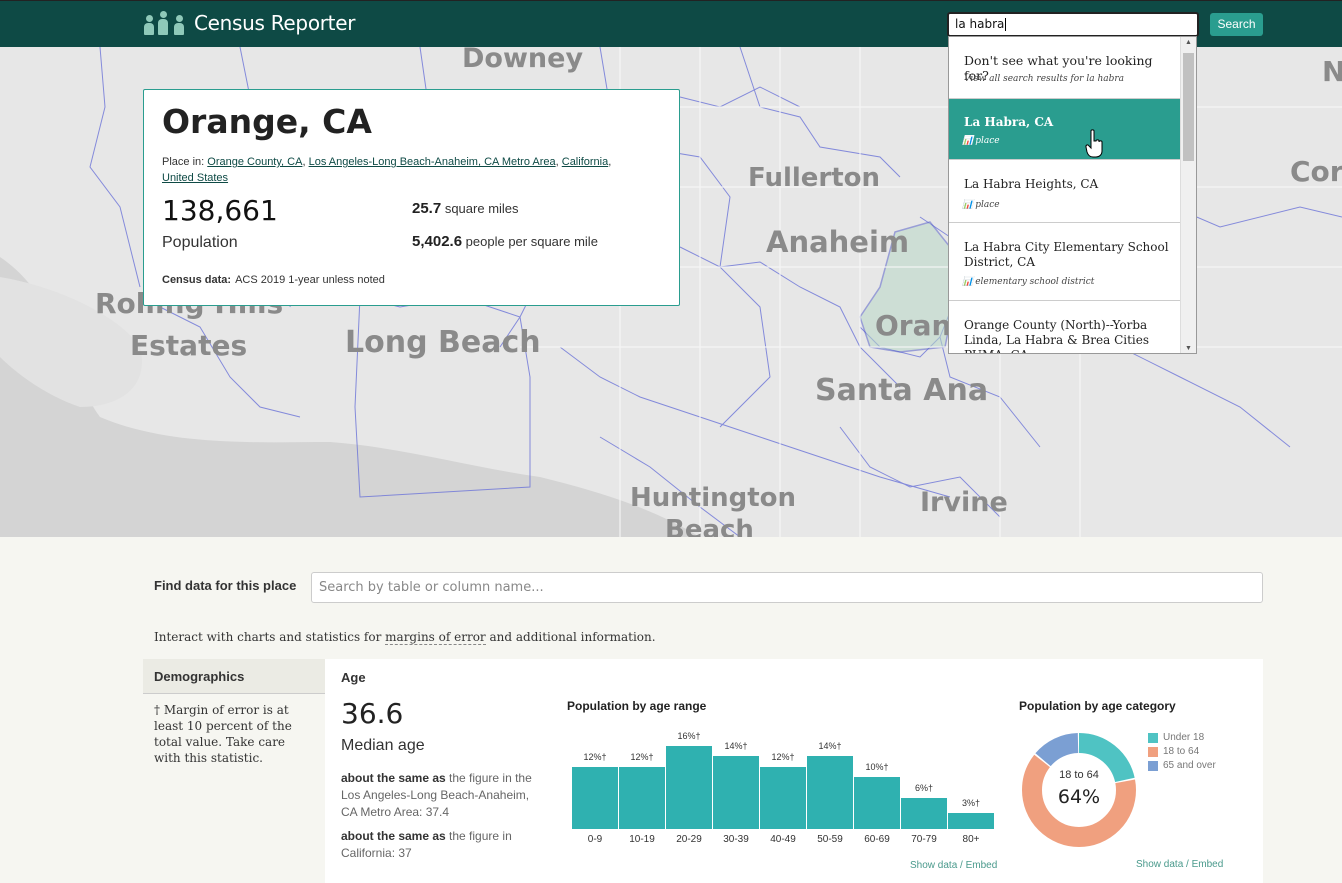 Image resolution: width=1342 pixels, height=883 pixels. Describe the element at coordinates (443, 342) in the screenshot. I see `map-label-long-beach: Long Beach` at that location.